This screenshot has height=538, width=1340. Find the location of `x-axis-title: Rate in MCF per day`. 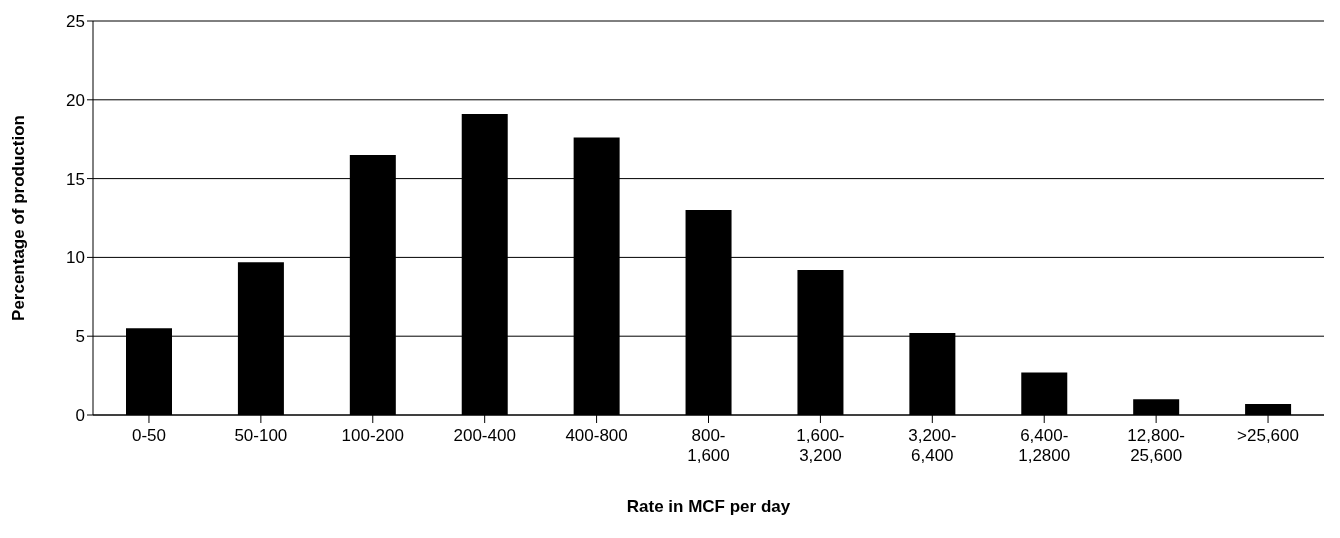

x-axis-title: Rate in MCF per day is located at coordinates (708, 506).